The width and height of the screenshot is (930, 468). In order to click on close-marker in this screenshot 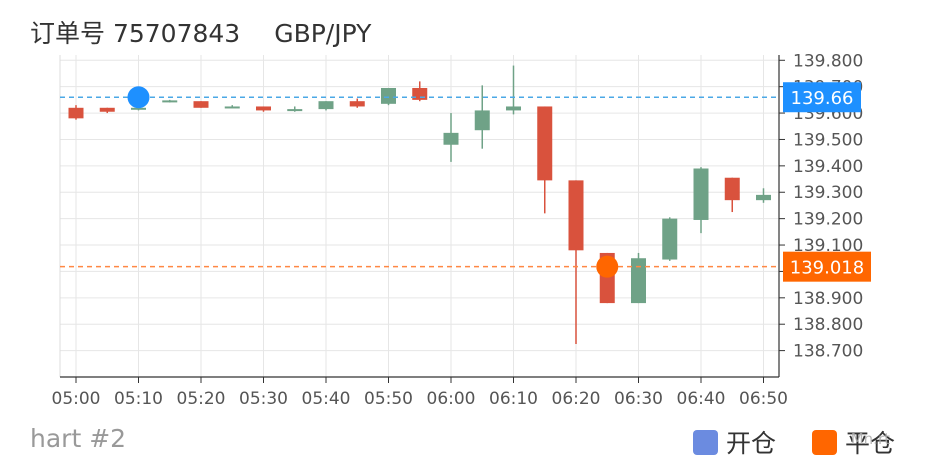, I will do `click(607, 266)`.